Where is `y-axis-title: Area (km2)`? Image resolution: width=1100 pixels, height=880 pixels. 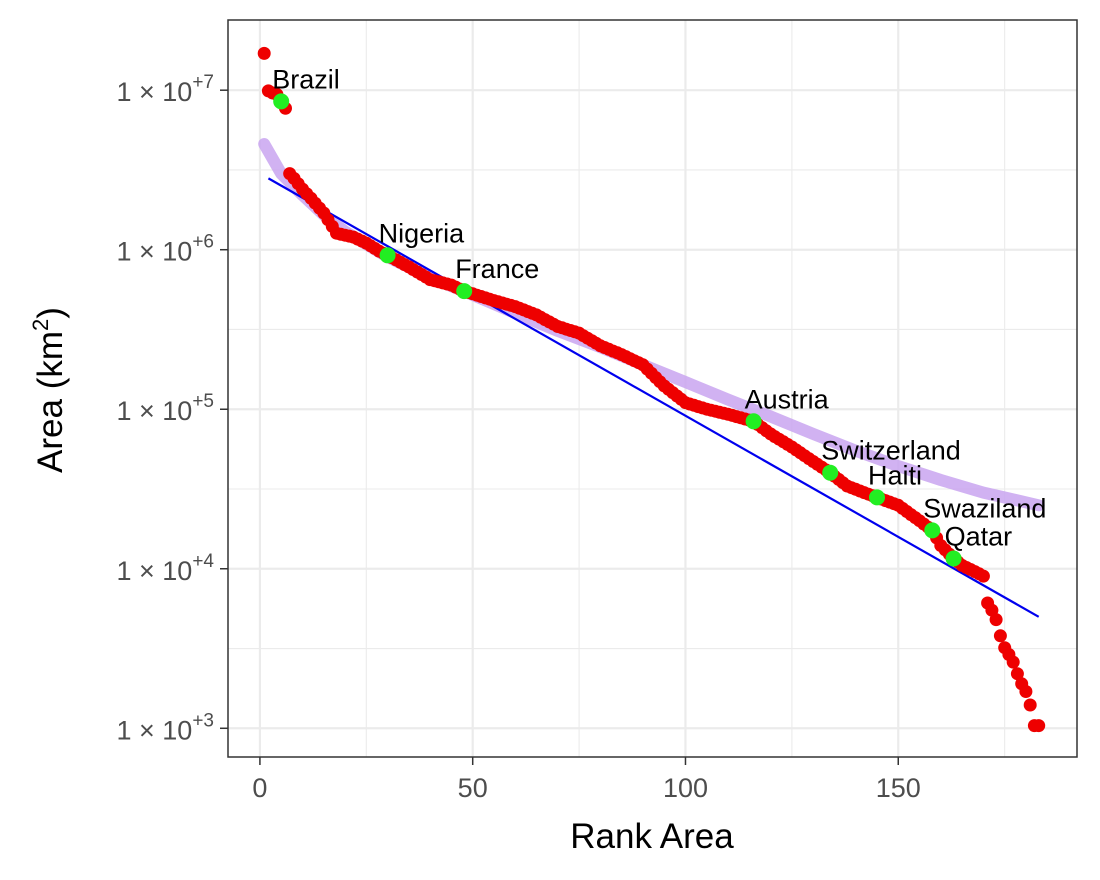 y-axis-title: Area (km2) is located at coordinates (49, 390).